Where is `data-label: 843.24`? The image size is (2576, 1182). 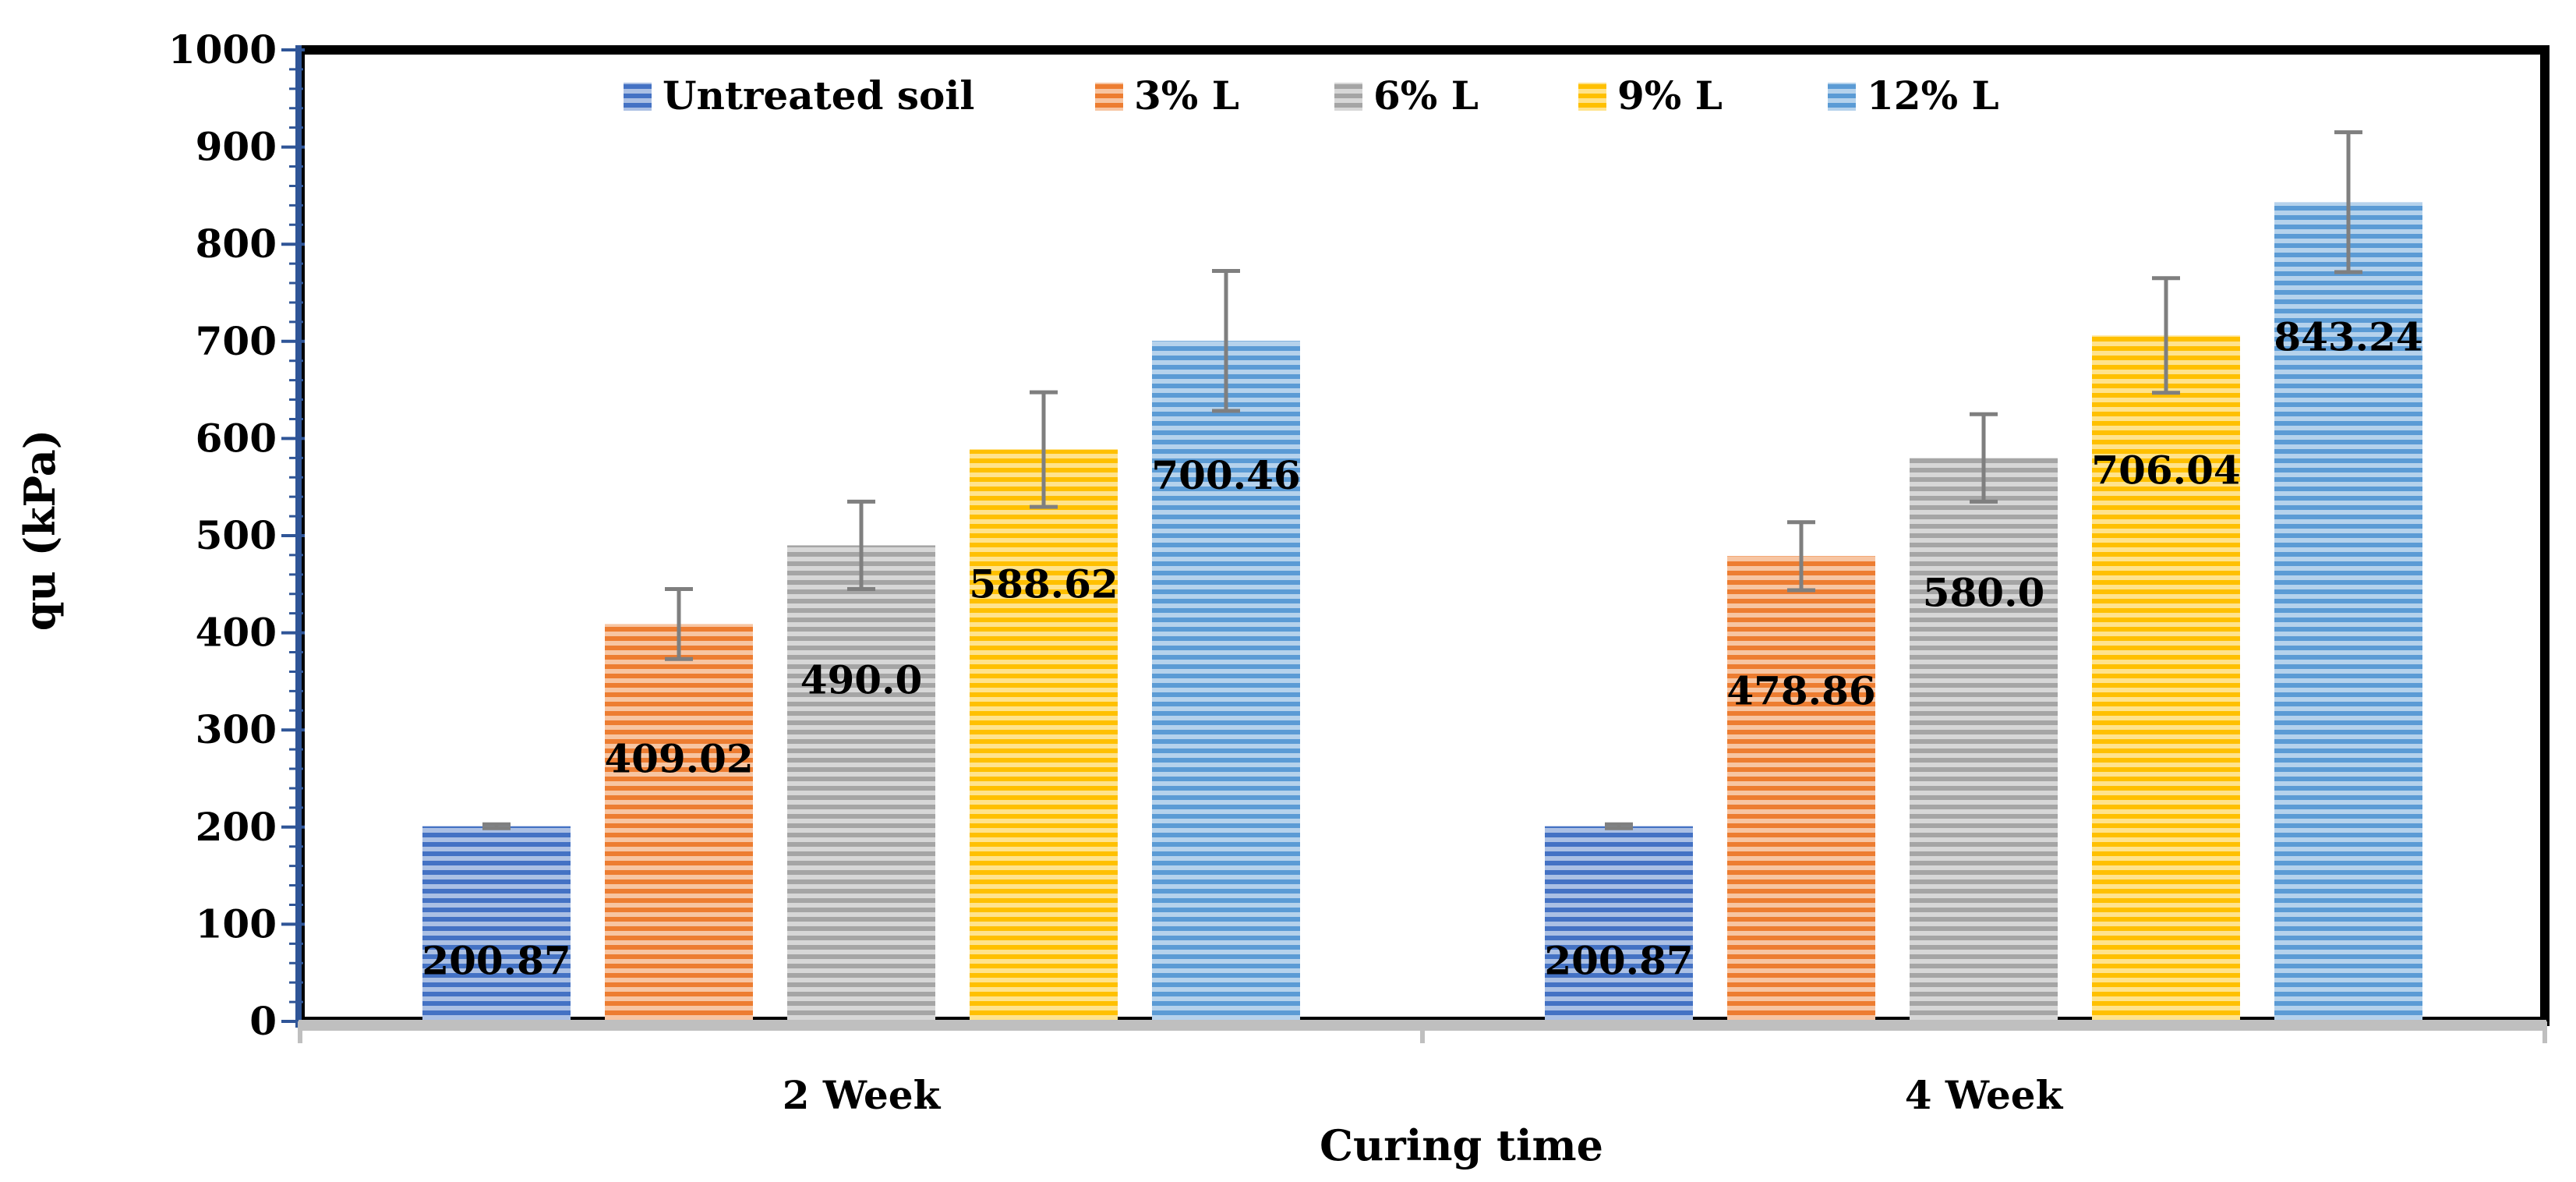
data-label: 843.24 is located at coordinates (2348, 336).